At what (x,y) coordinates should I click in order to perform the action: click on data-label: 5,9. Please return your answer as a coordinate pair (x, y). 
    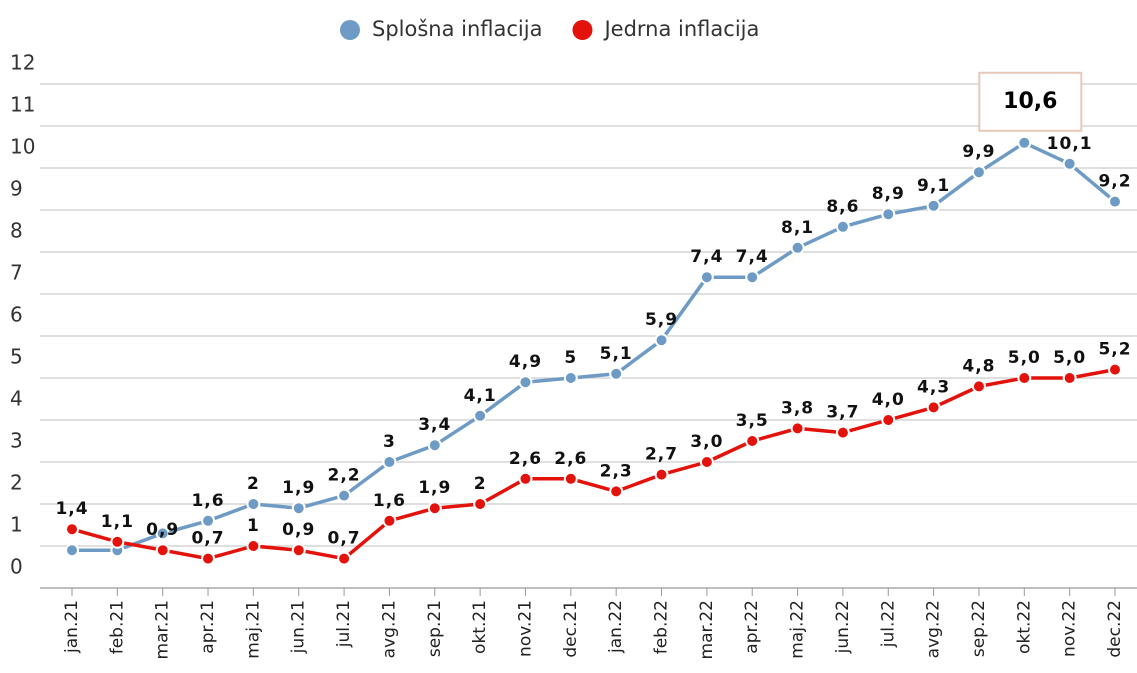
    Looking at the image, I should click on (661, 320).